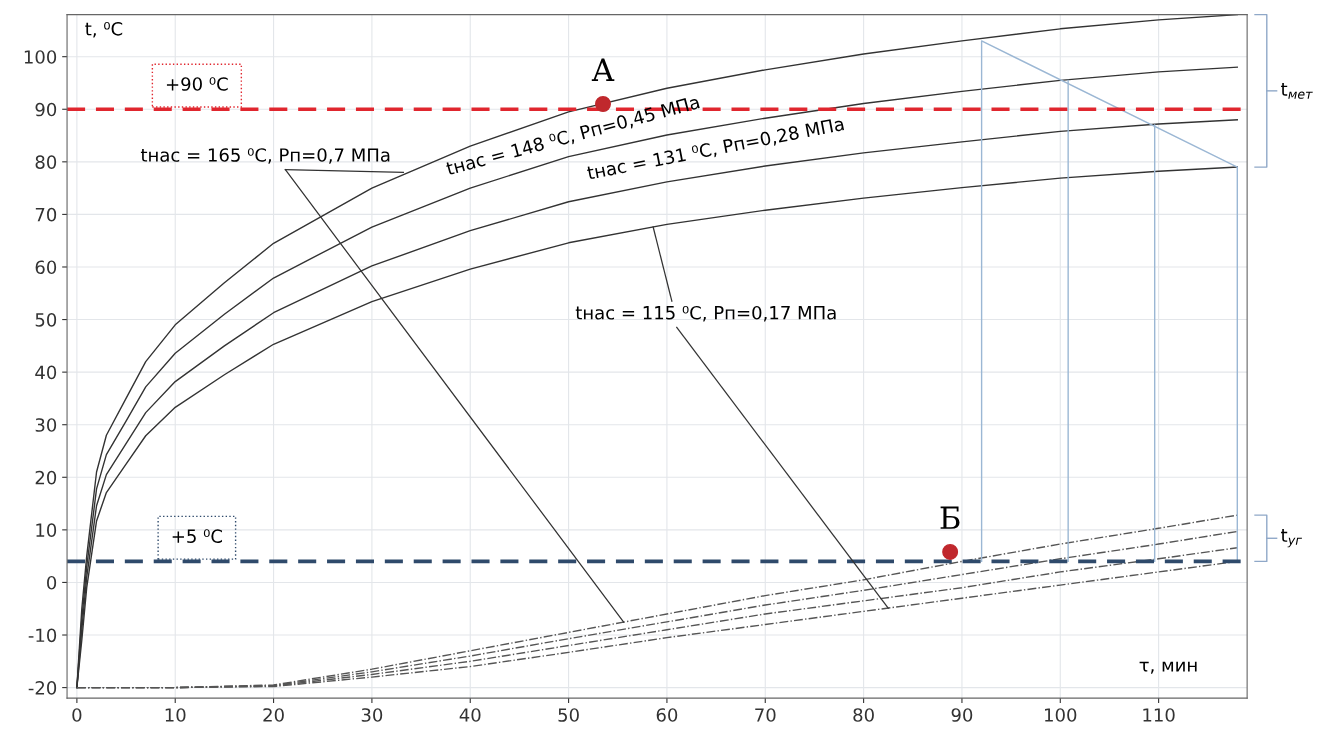 The height and width of the screenshot is (731, 1341). Describe the element at coordinates (603, 69) in the screenshot. I see `annotation: А` at that location.